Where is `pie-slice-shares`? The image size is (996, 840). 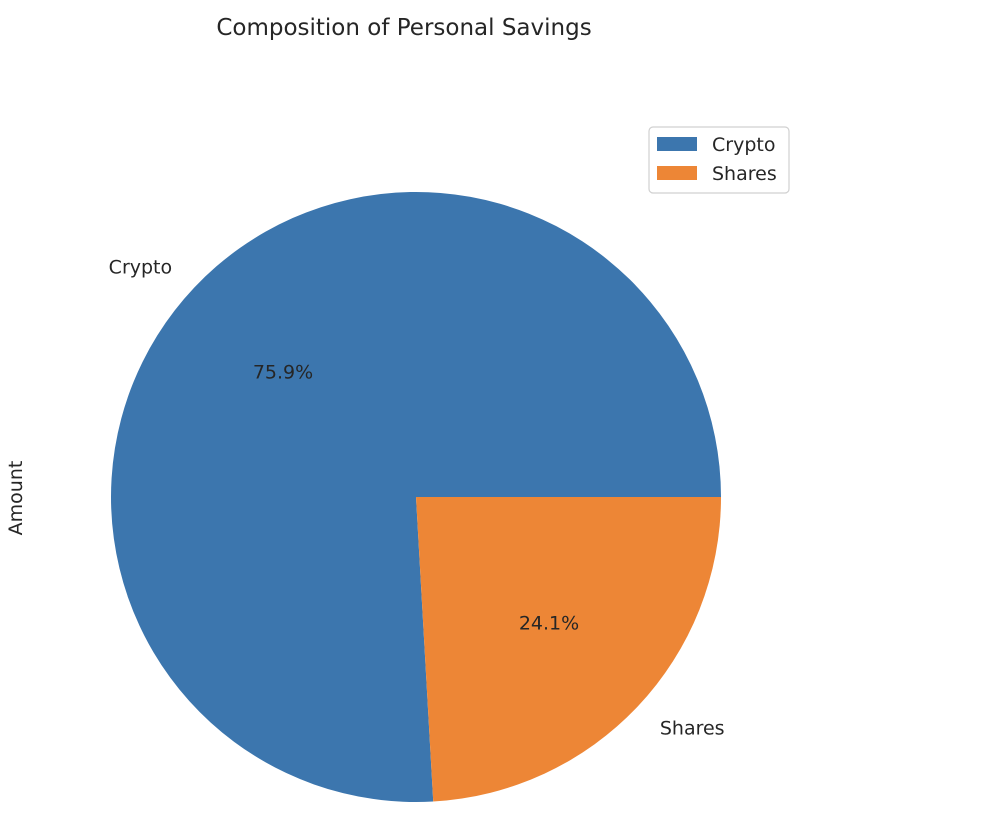
pie-slice-shares is located at coordinates (568, 649).